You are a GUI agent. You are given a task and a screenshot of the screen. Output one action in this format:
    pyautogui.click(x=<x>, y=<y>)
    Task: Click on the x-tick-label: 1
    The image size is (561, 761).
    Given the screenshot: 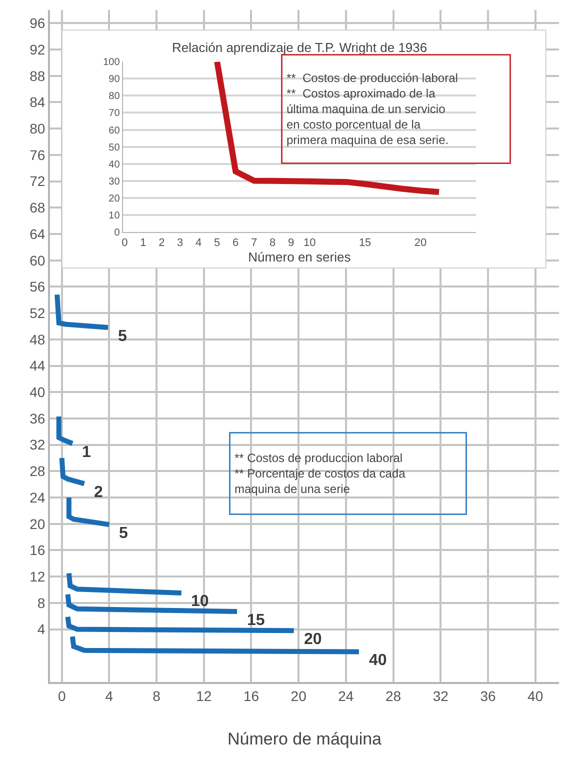 What is the action you would take?
    pyautogui.click(x=143, y=242)
    